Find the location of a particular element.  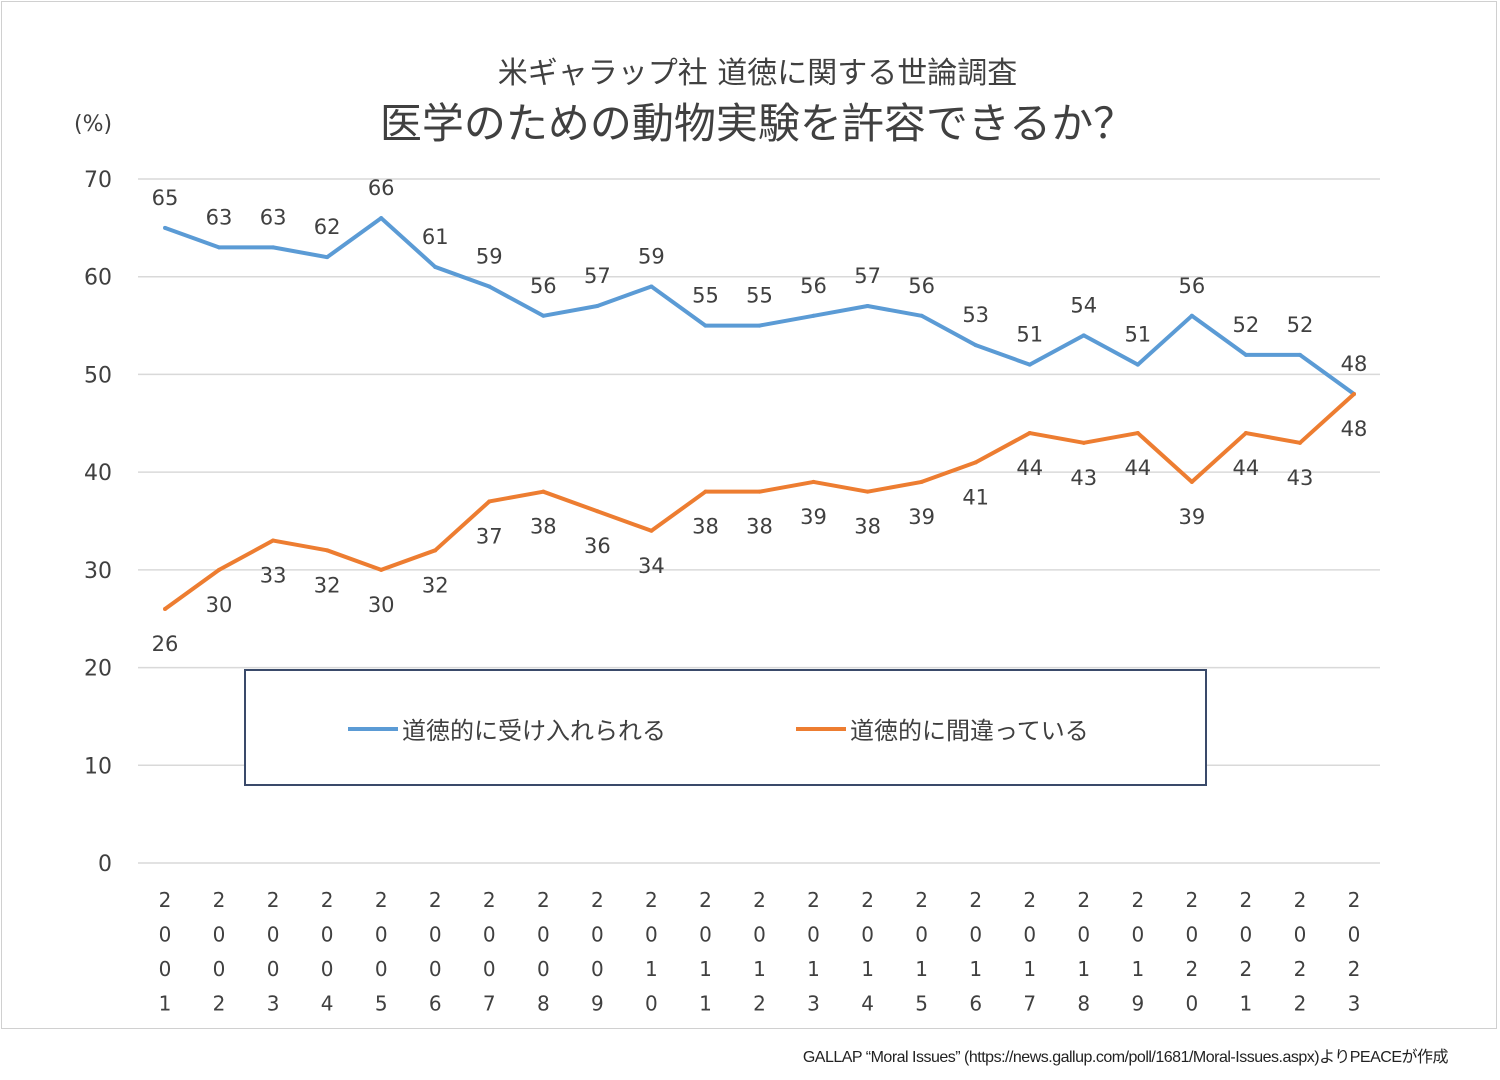

data-label: 37 is located at coordinates (489, 536).